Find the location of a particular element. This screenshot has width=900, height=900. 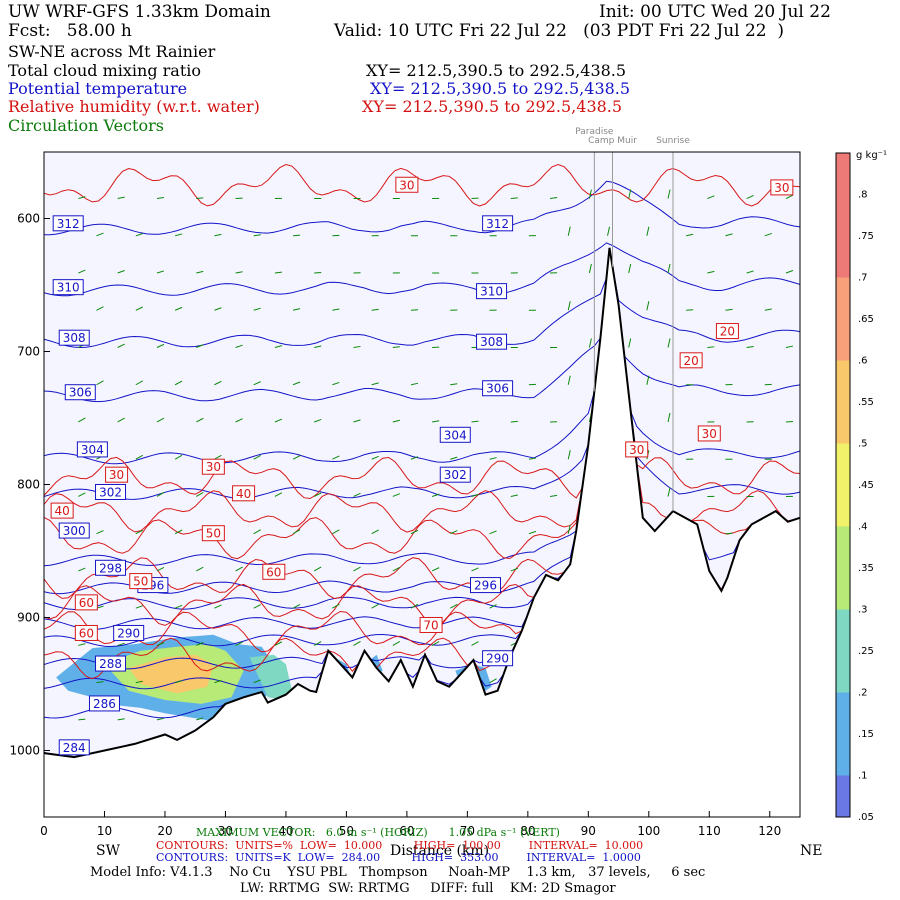

model-title: UW WRF-GFS 1.33km Domain is located at coordinates (139, 12).